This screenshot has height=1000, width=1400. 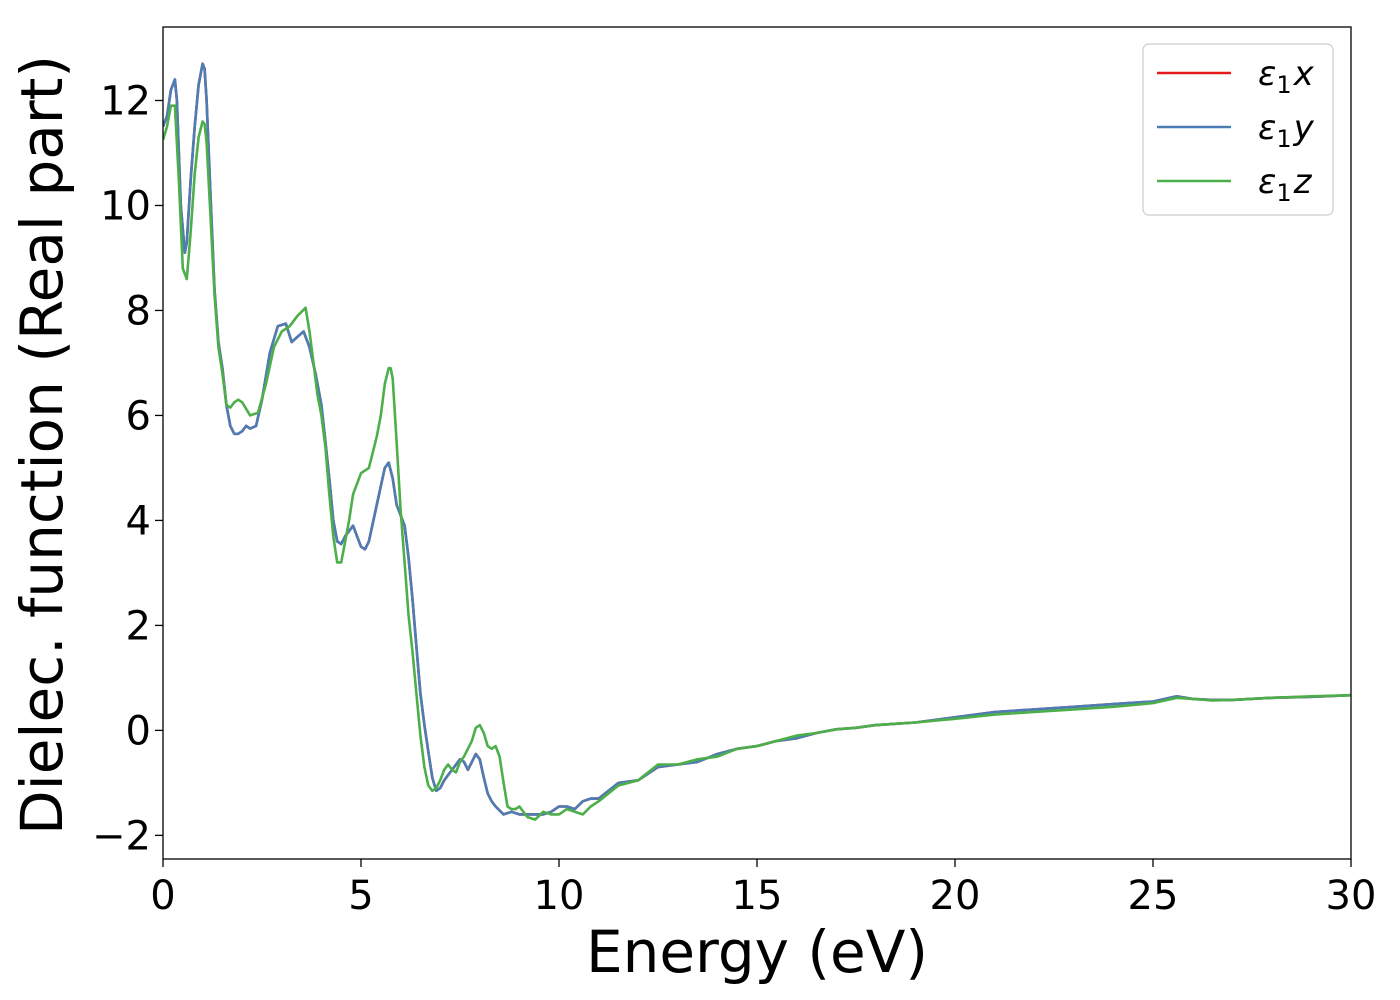 I want to click on y-tick-label: −2, so click(x=121, y=836).